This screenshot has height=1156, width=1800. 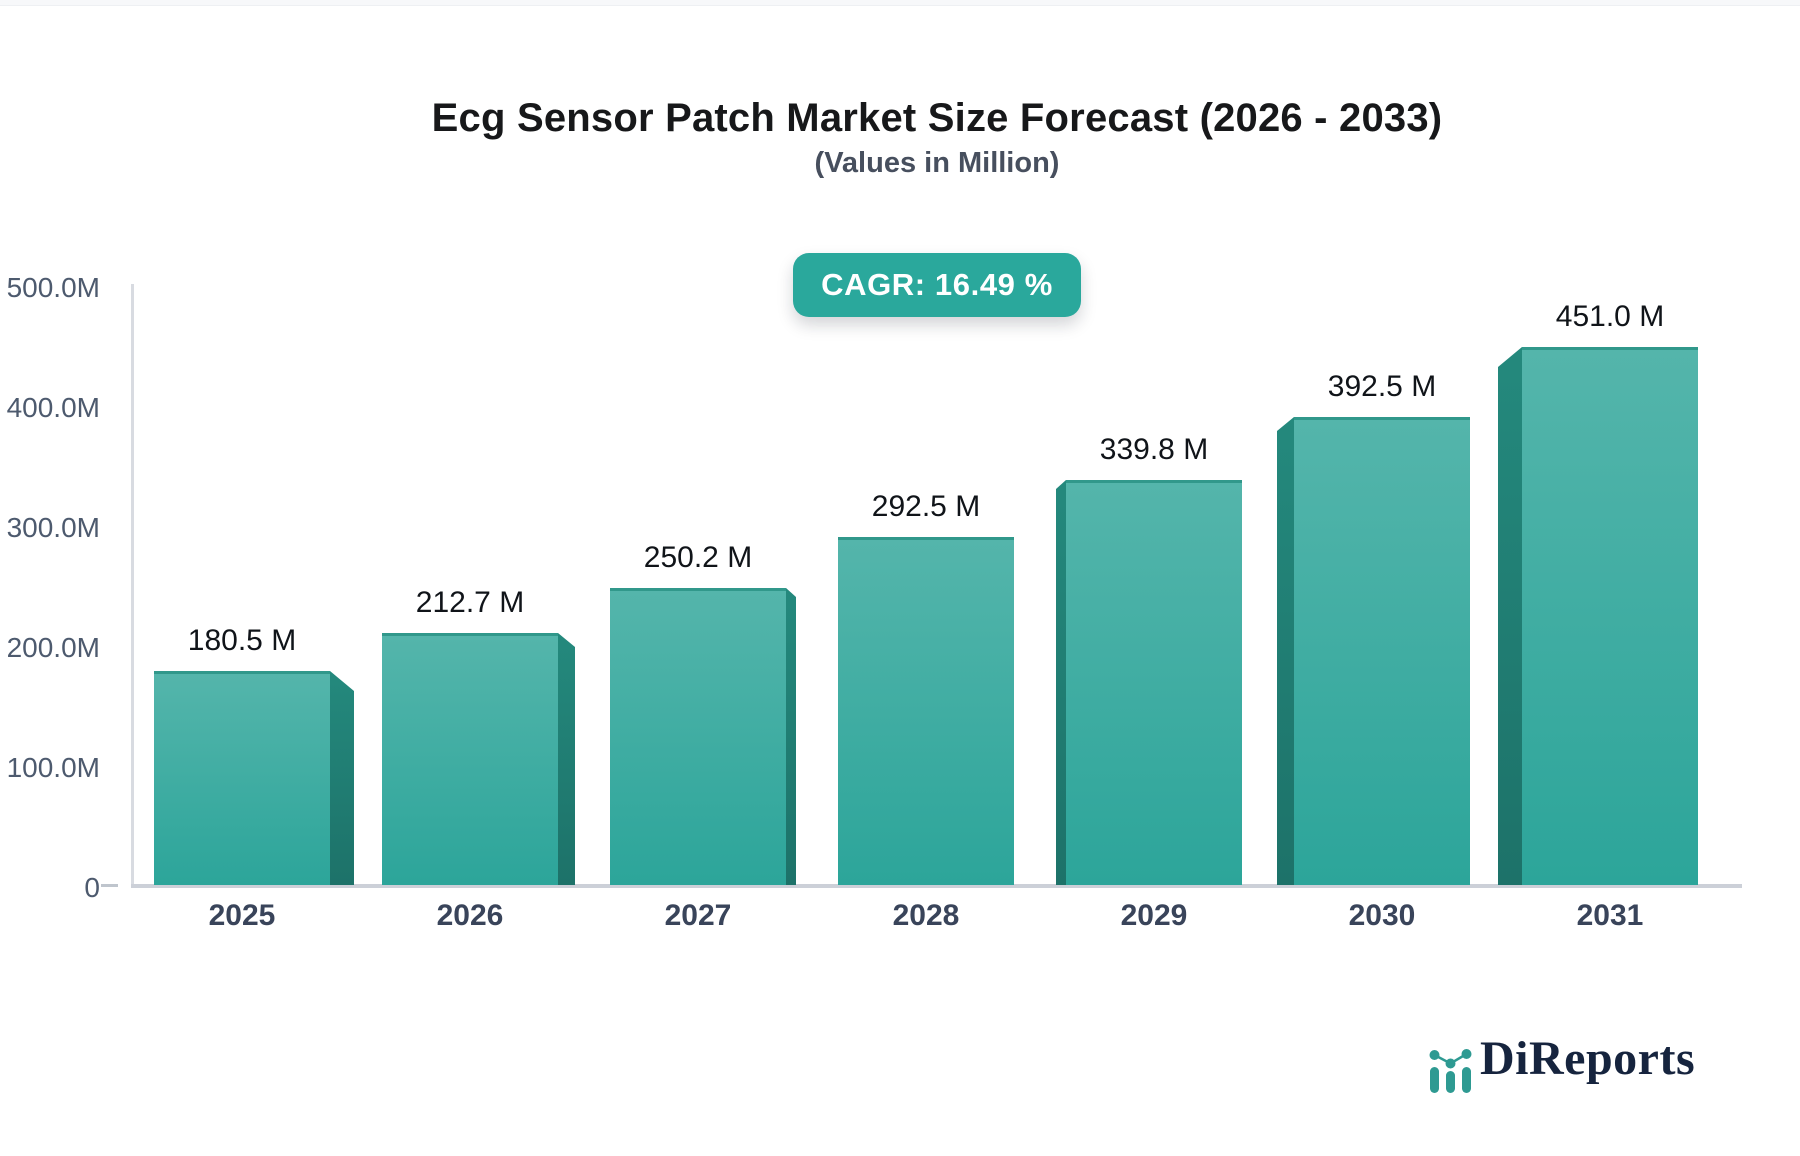 I want to click on y-axis-tick-label: 0, so click(x=92, y=887).